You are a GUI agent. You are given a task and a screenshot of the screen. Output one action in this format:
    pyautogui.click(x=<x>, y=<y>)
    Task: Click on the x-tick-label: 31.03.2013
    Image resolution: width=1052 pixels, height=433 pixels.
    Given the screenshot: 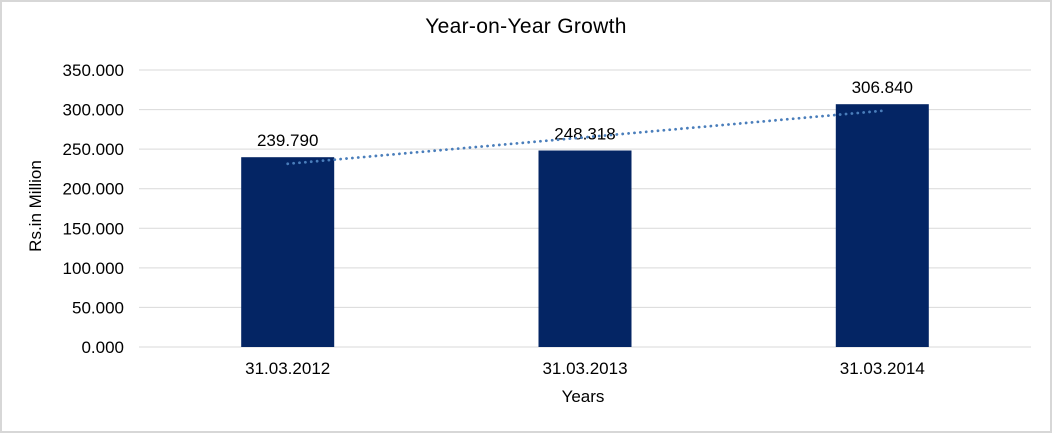 What is the action you would take?
    pyautogui.click(x=584, y=368)
    